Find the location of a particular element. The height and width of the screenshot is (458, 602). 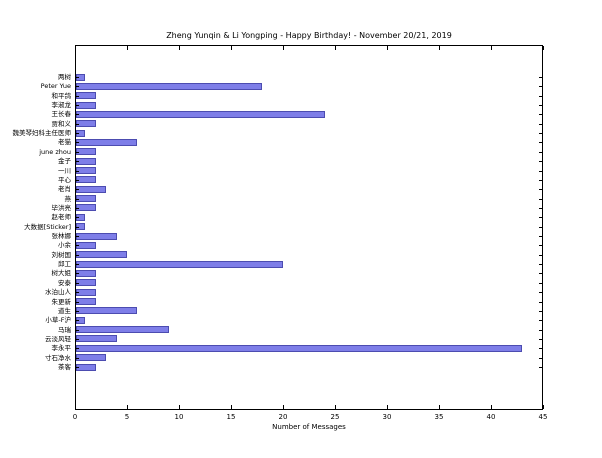

x-tick-label: 45 is located at coordinates (543, 417).